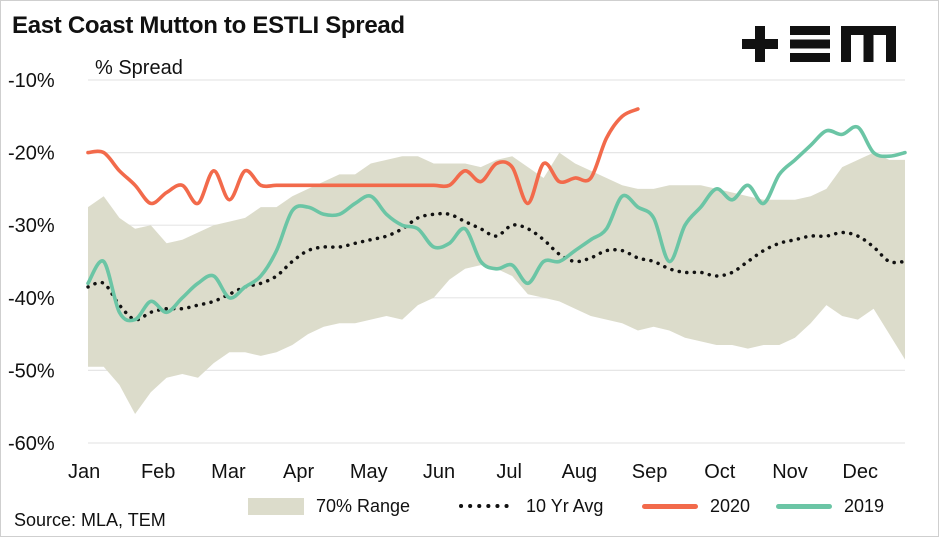 The width and height of the screenshot is (939, 537). I want to click on x-tick-label: Jul, so click(509, 472).